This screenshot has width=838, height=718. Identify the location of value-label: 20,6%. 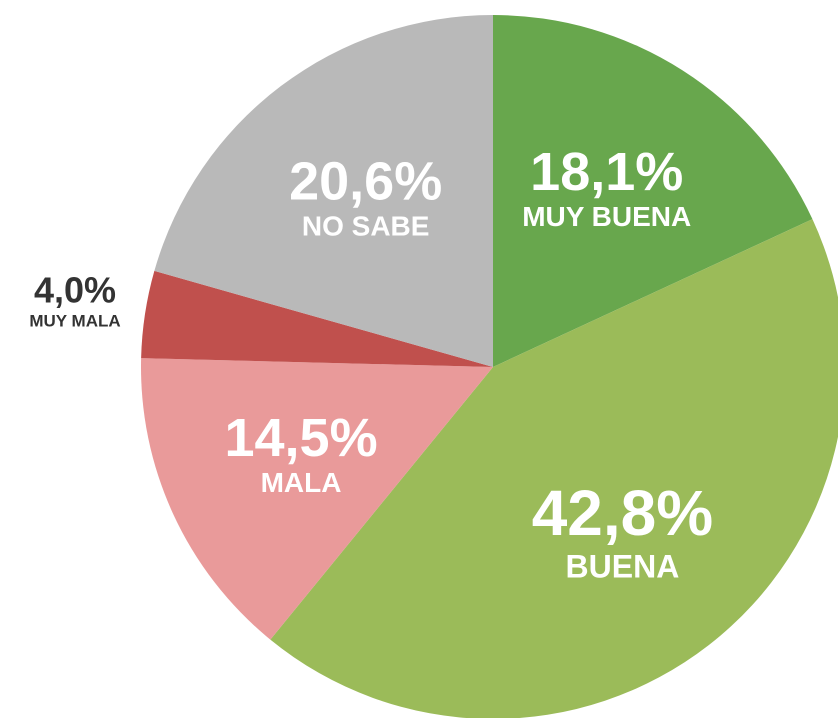
(365, 181).